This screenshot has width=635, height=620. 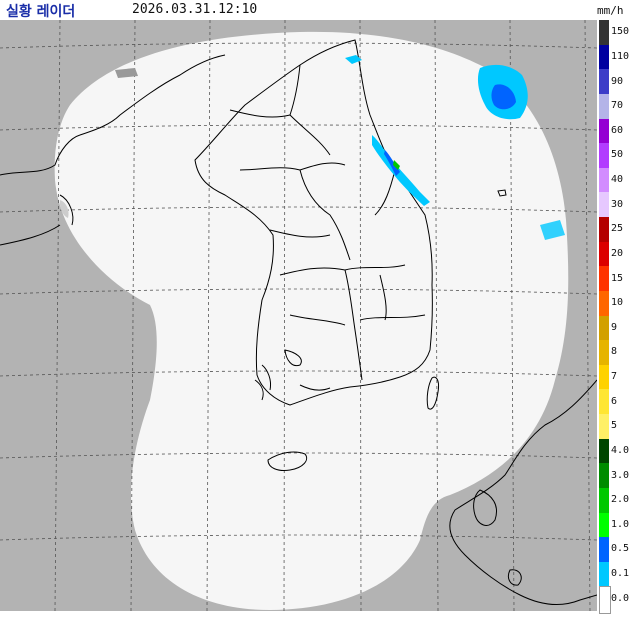 What do you see at coordinates (610, 10) in the screenshot?
I see `legend-unit: mm/h` at bounding box center [610, 10].